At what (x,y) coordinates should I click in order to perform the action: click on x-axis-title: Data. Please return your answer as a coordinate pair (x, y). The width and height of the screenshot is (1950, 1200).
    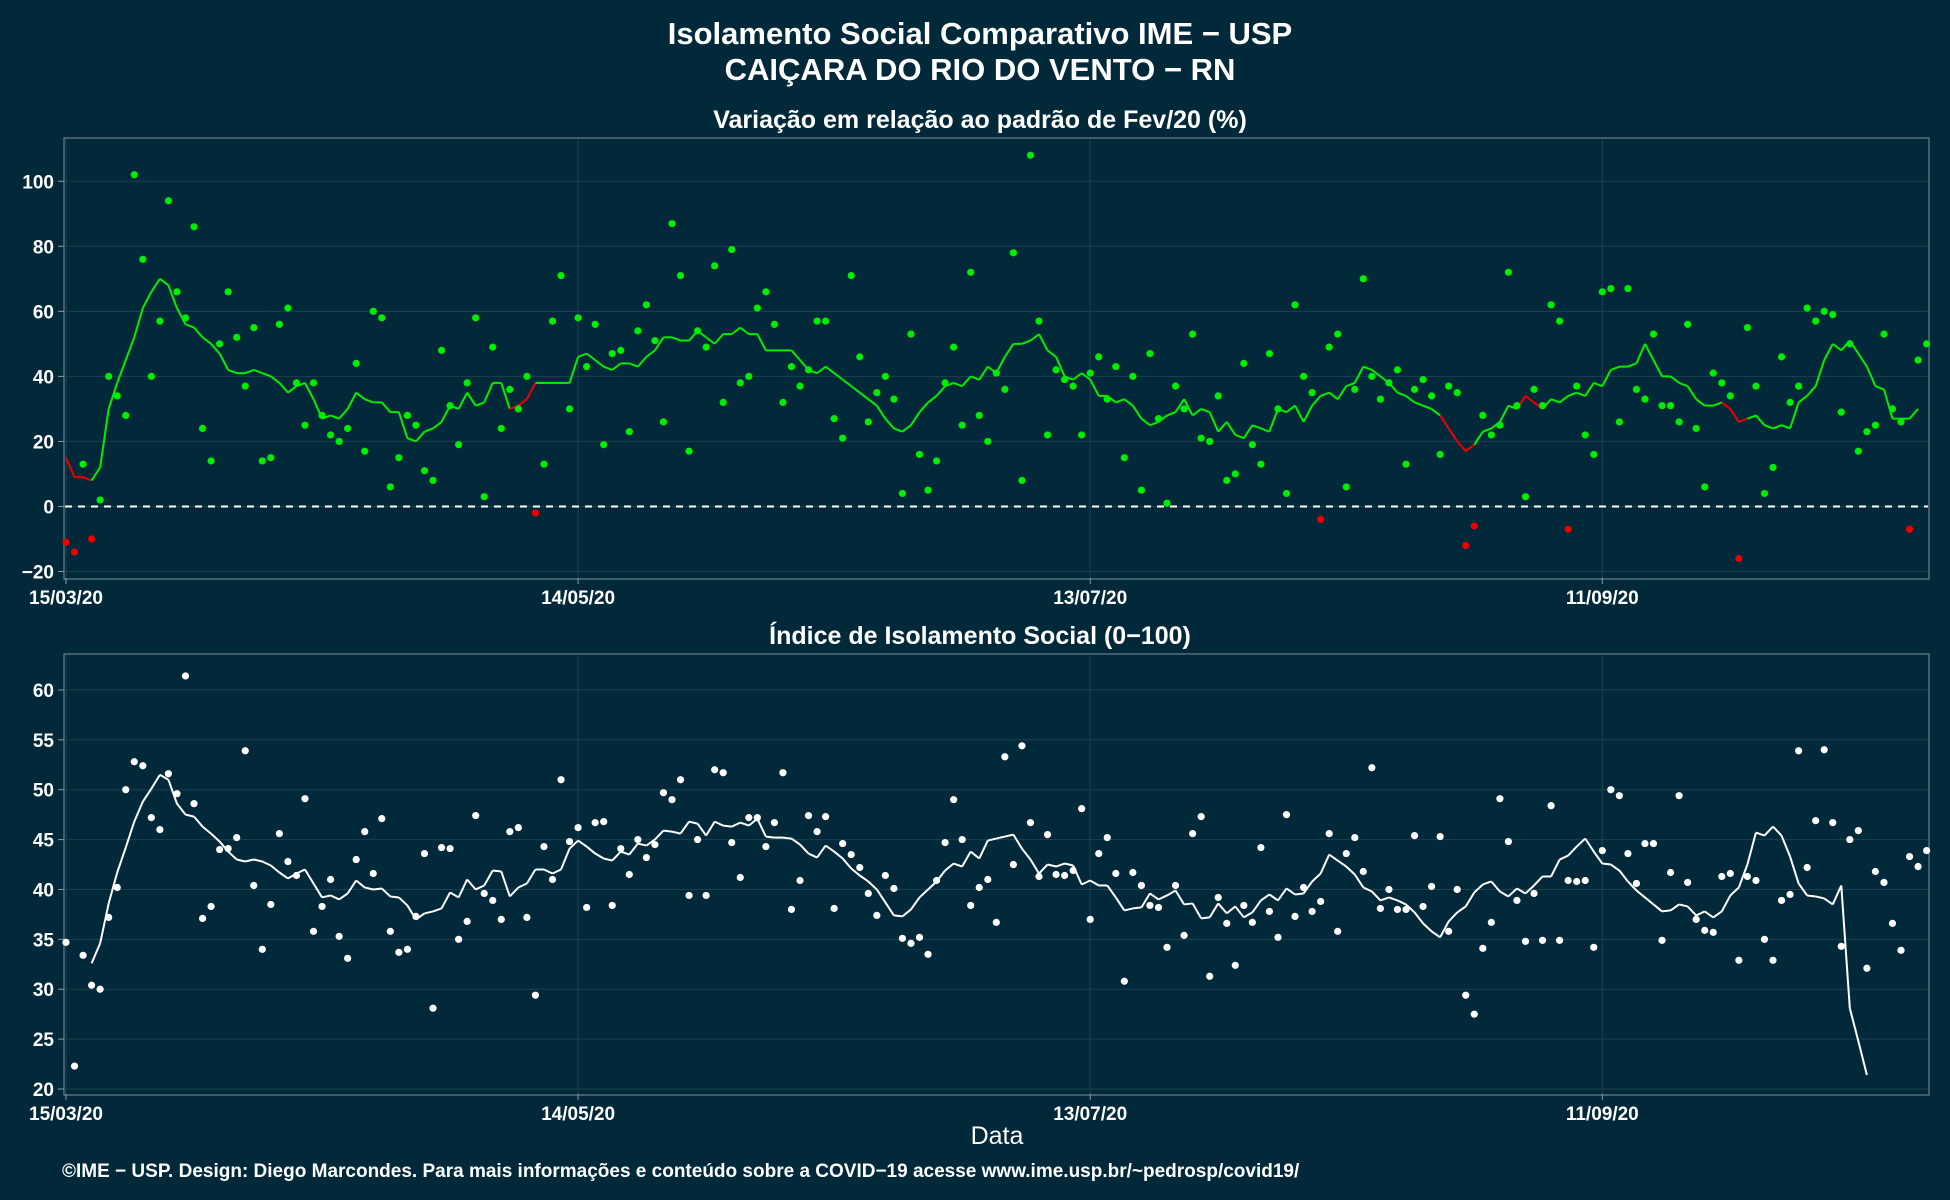
    Looking at the image, I should click on (997, 1136).